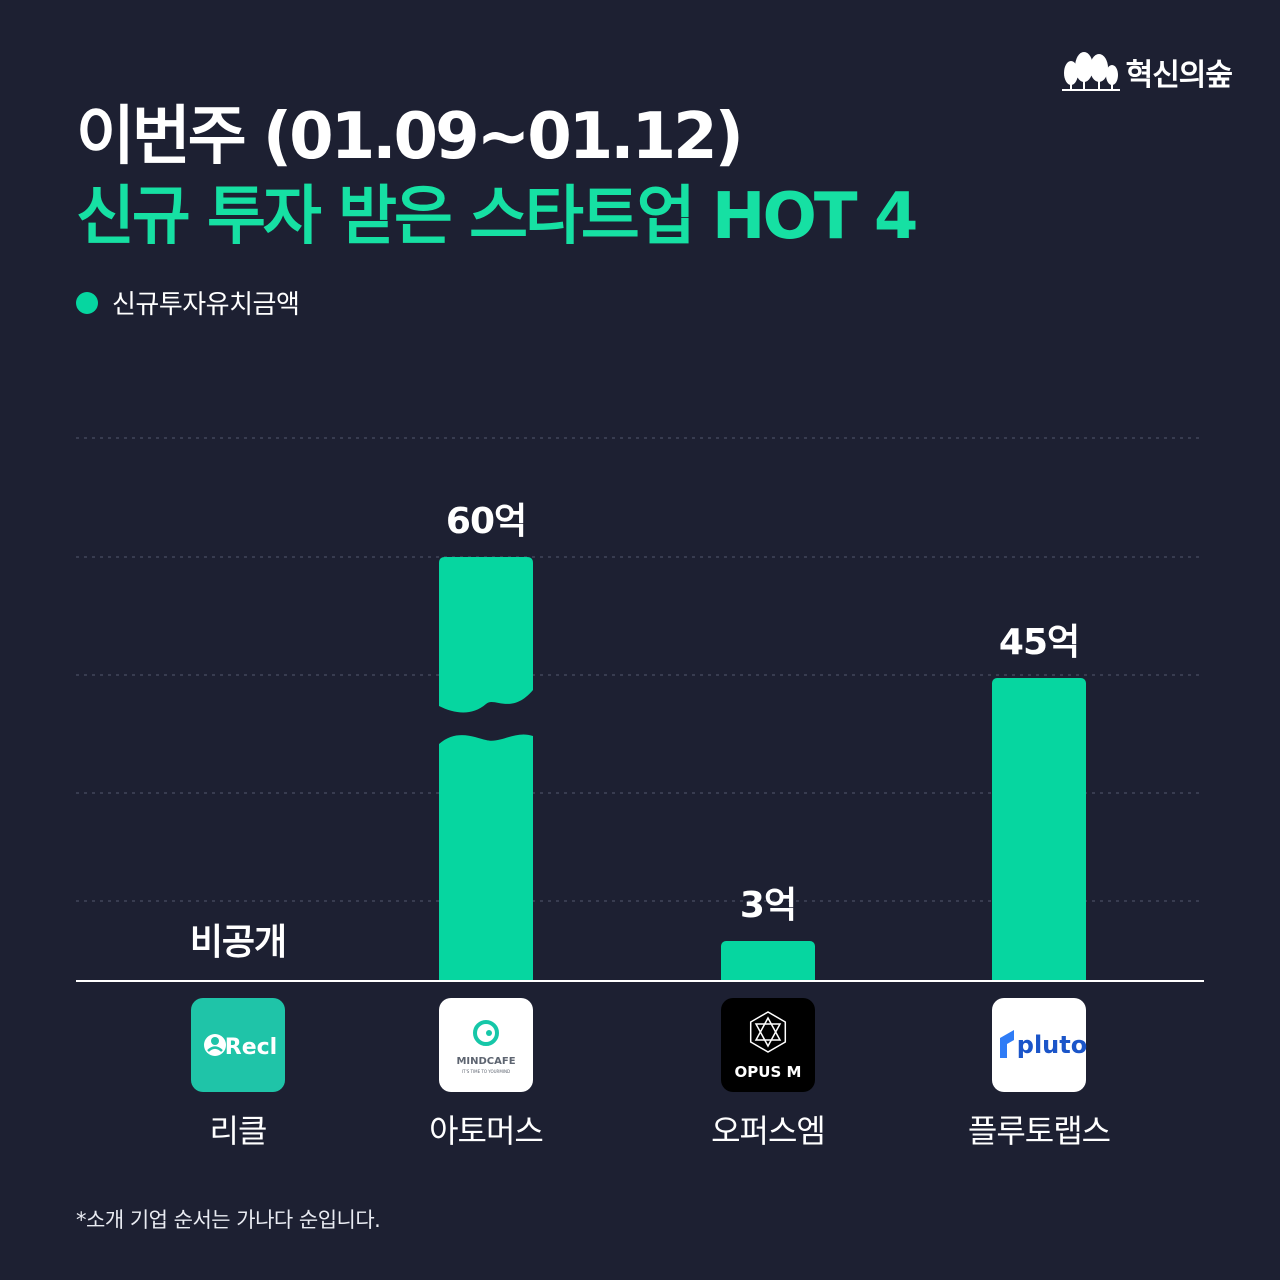  What do you see at coordinates (497, 217) in the screenshot?
I see `page-subtitle: 신규 투자 받은 스타트업 HOT 4` at bounding box center [497, 217].